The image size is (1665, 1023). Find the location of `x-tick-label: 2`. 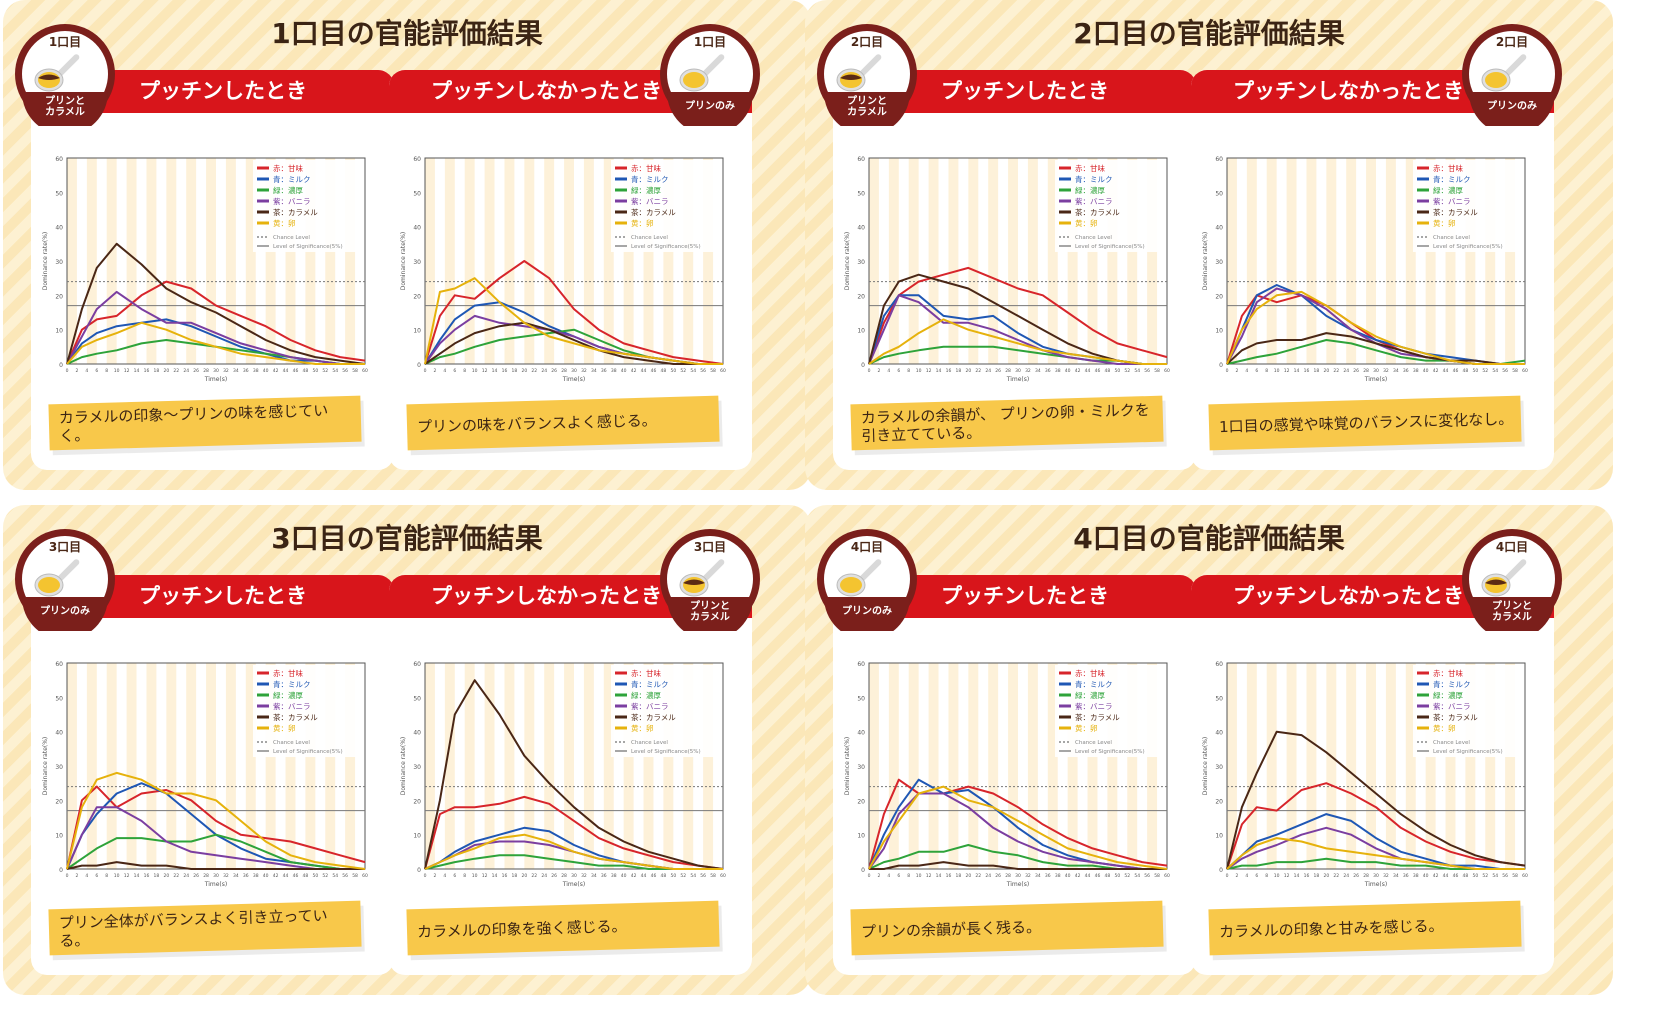

x-tick-label: 2 is located at coordinates (434, 876).